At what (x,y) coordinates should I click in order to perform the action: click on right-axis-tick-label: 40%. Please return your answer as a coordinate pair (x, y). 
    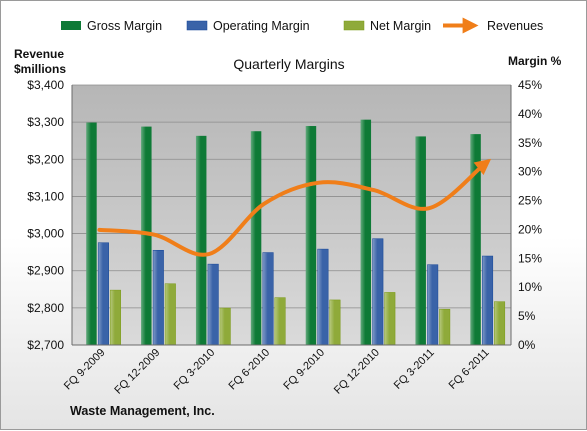
    Looking at the image, I should click on (530, 114).